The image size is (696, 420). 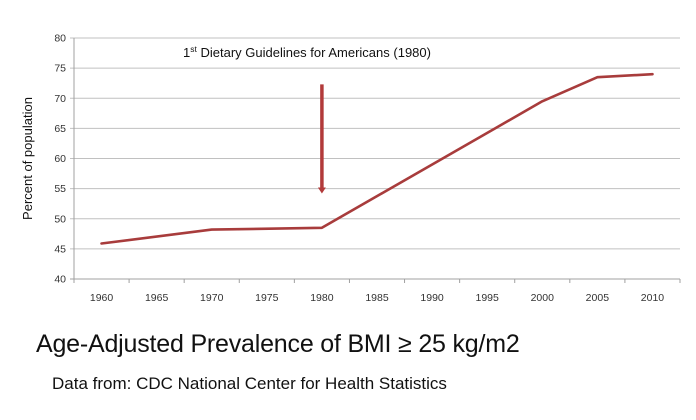 I want to click on y-tick-label: 50, so click(x=60, y=219).